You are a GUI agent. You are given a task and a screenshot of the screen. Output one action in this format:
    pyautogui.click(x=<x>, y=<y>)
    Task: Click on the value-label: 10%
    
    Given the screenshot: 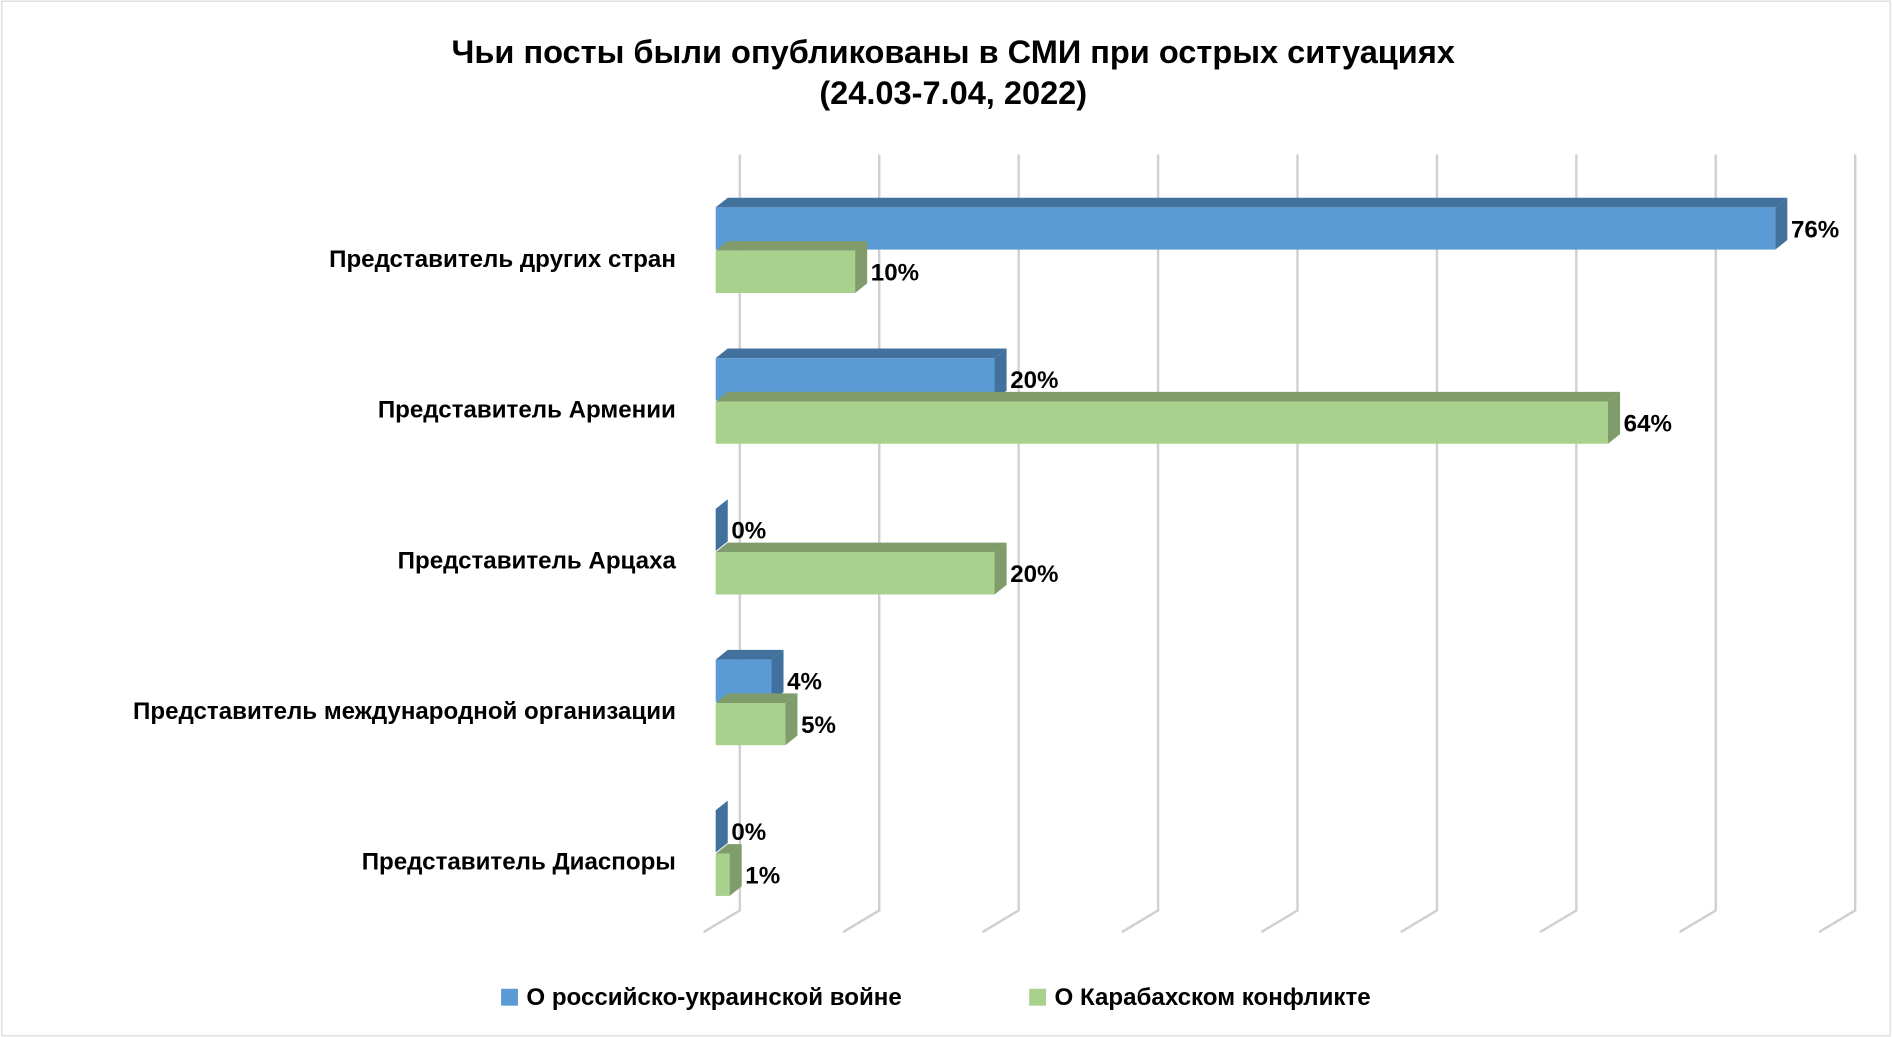 What is the action you would take?
    pyautogui.click(x=895, y=273)
    